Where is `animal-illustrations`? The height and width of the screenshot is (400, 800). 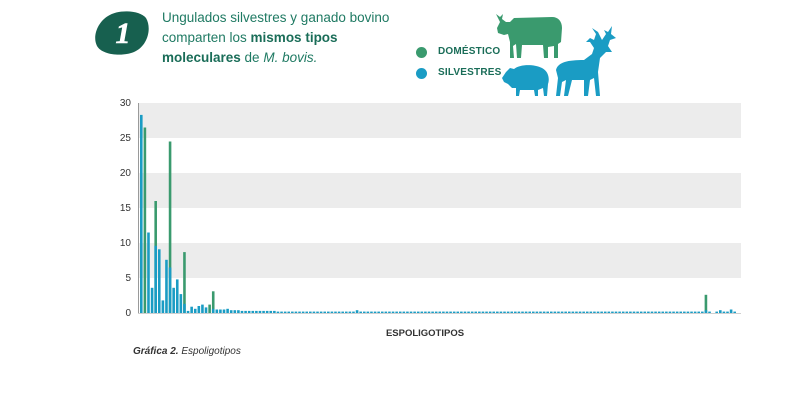 animal-illustrations is located at coordinates (556, 55).